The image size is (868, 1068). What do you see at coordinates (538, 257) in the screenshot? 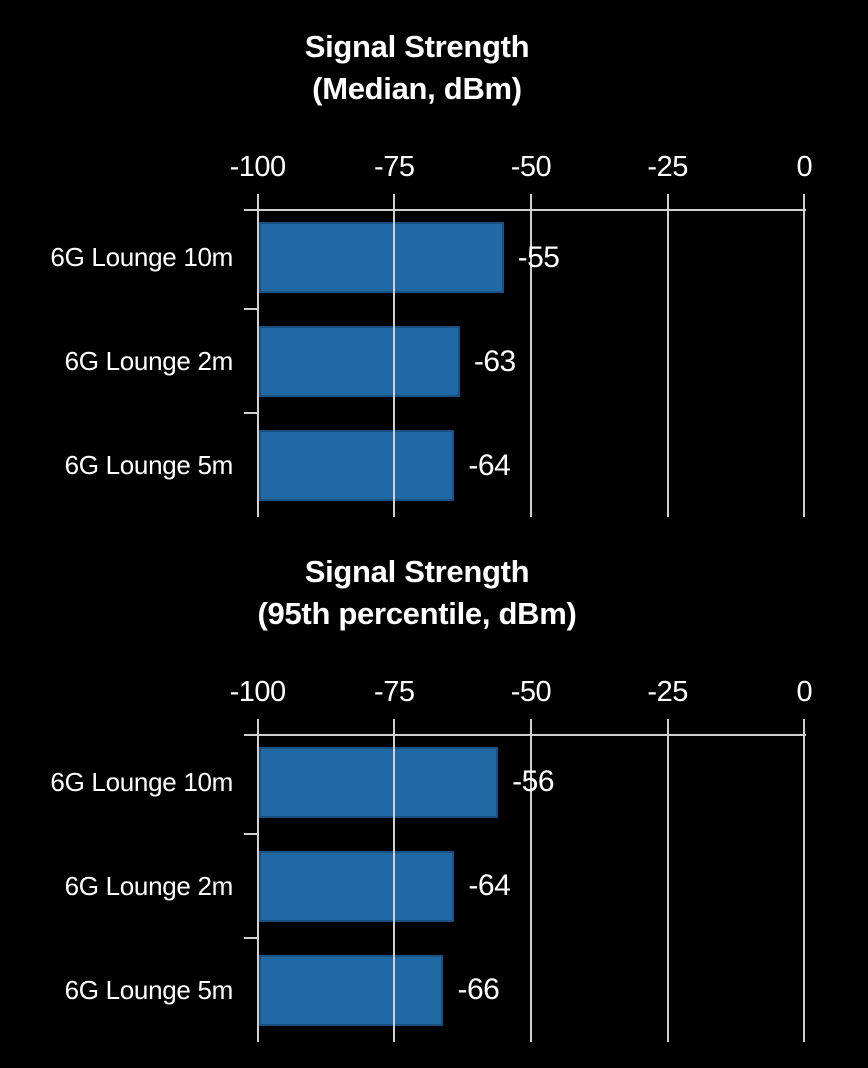
I see `value-label-0: -55` at bounding box center [538, 257].